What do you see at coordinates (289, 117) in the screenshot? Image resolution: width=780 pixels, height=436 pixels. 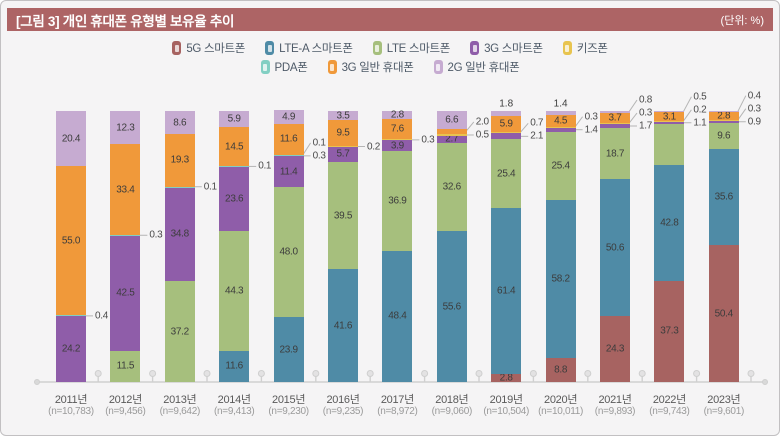 I see `value-label: 4.9` at bounding box center [289, 117].